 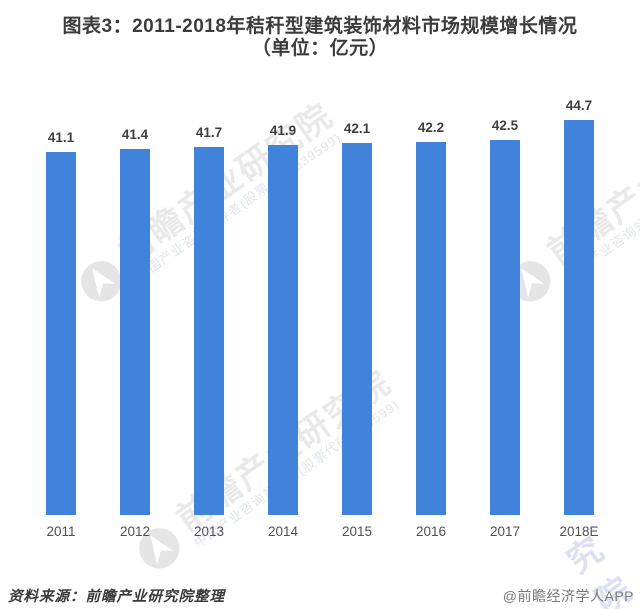 I want to click on bar-value-label: 42.5, so click(x=505, y=125).